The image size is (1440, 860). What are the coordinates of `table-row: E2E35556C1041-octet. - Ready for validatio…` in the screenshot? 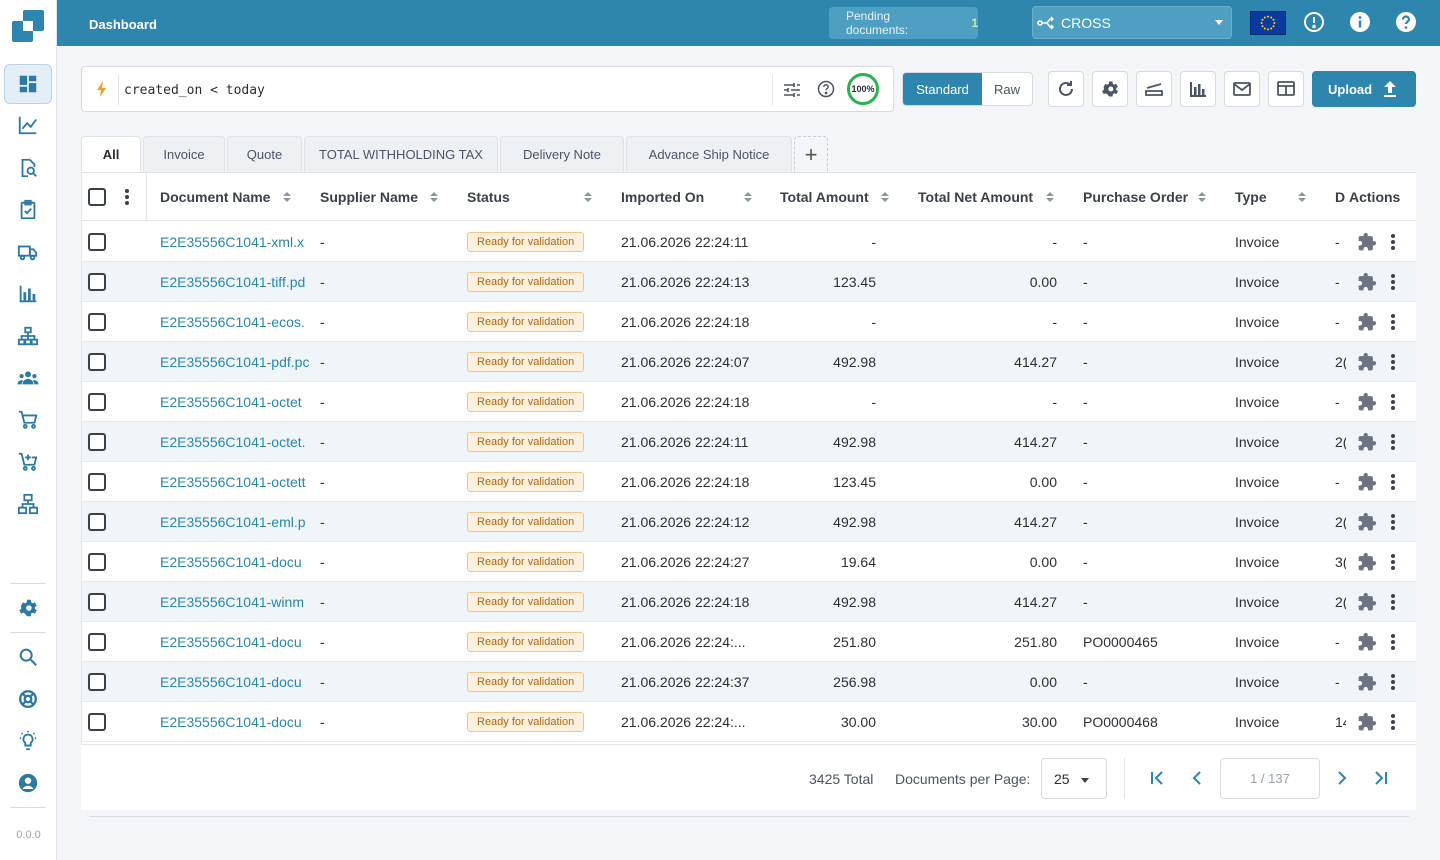 It's located at (749, 442).